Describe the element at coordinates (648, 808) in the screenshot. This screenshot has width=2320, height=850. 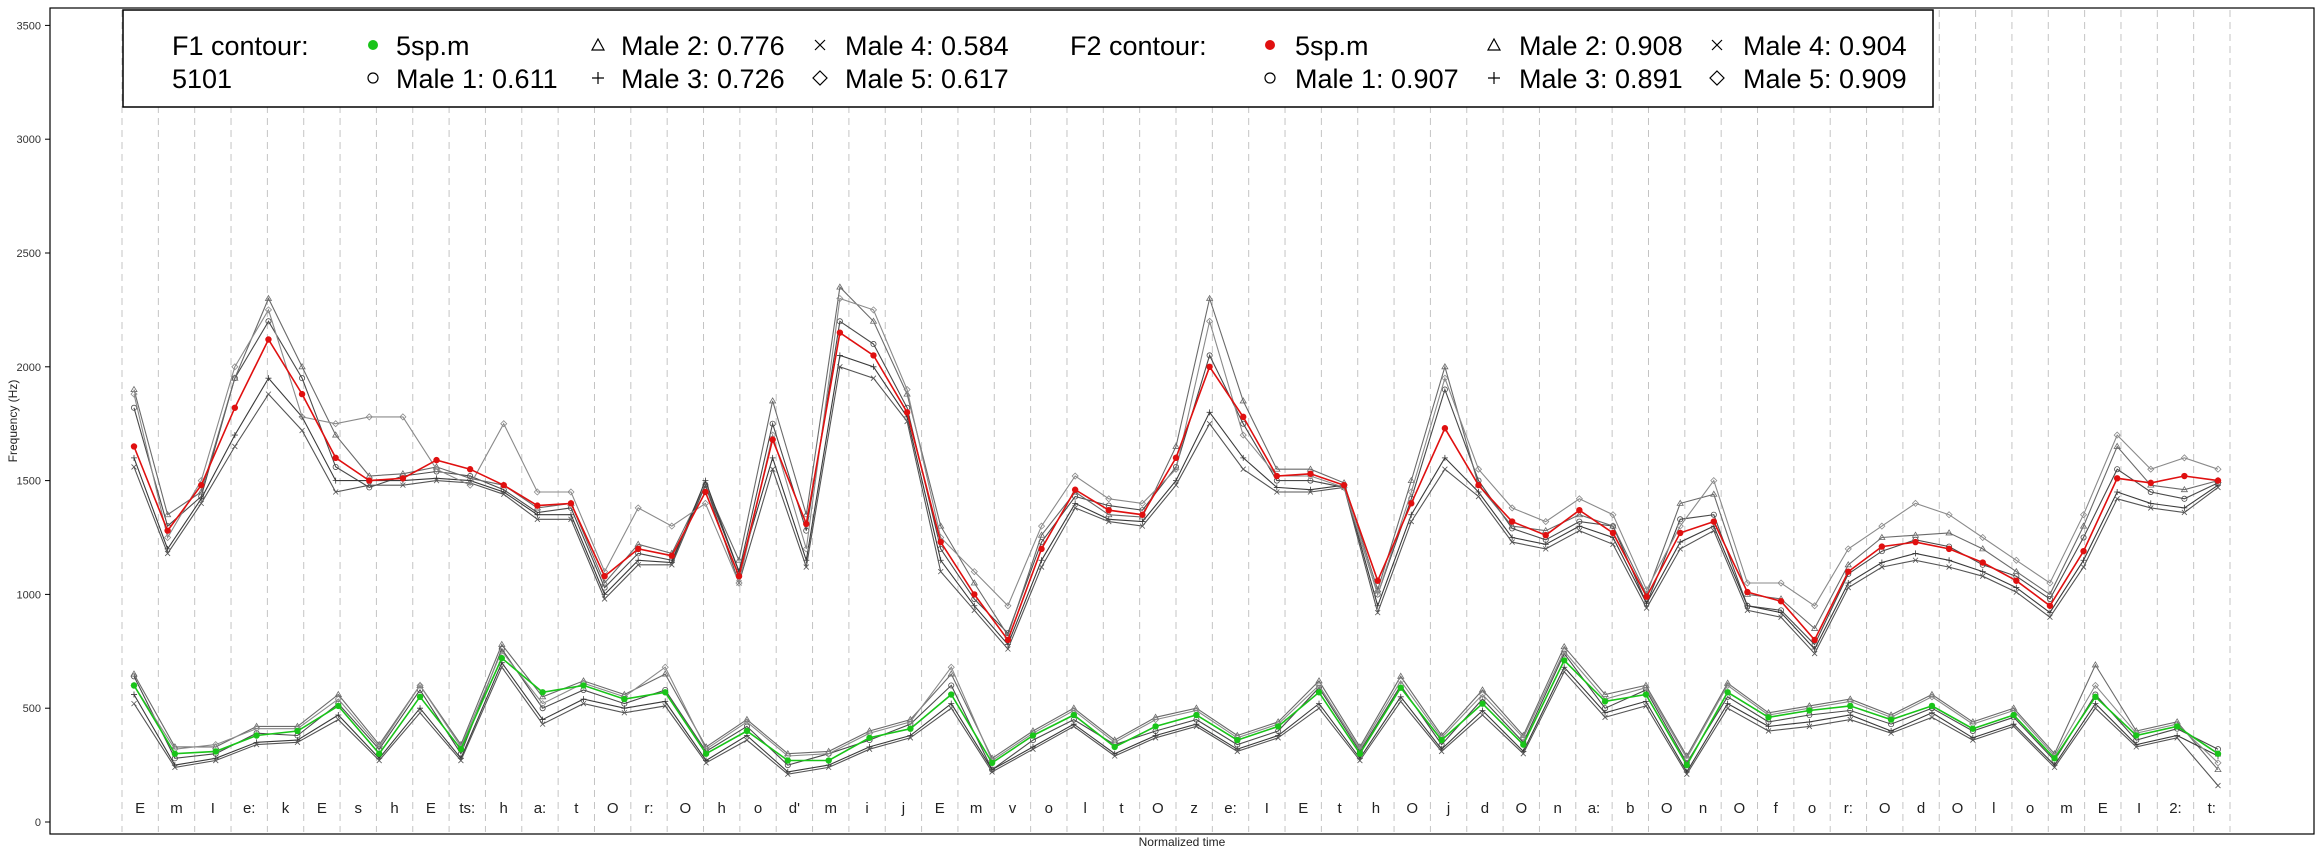
I see `segment-label: r:` at that location.